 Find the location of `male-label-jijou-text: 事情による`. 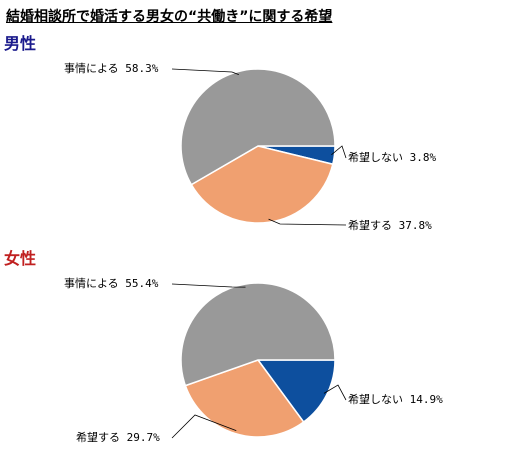

male-label-jijou-text: 事情による is located at coordinates (91, 68).